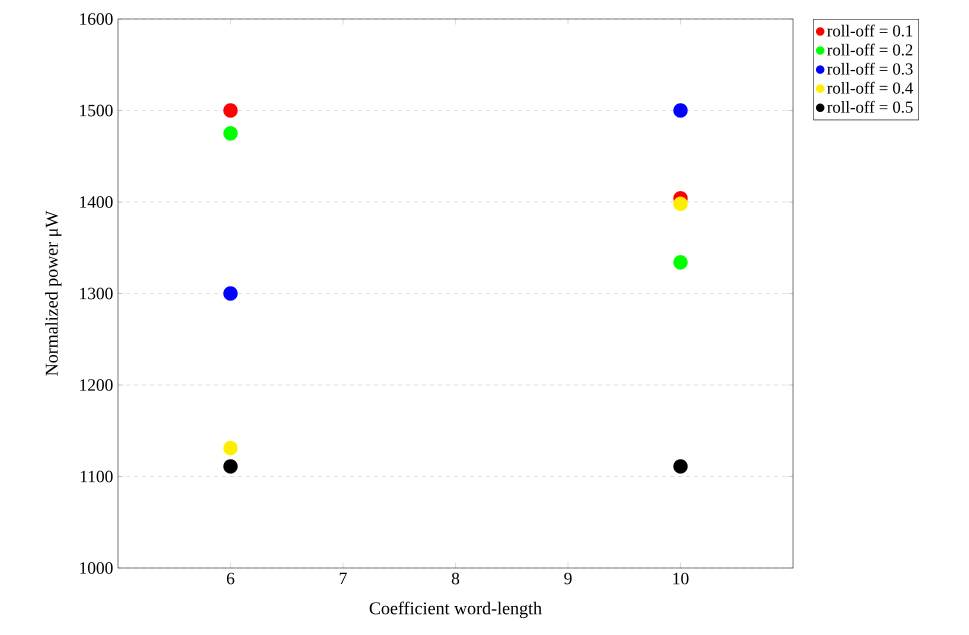  What do you see at coordinates (681, 578) in the screenshot?
I see `x-tick-label: 10` at bounding box center [681, 578].